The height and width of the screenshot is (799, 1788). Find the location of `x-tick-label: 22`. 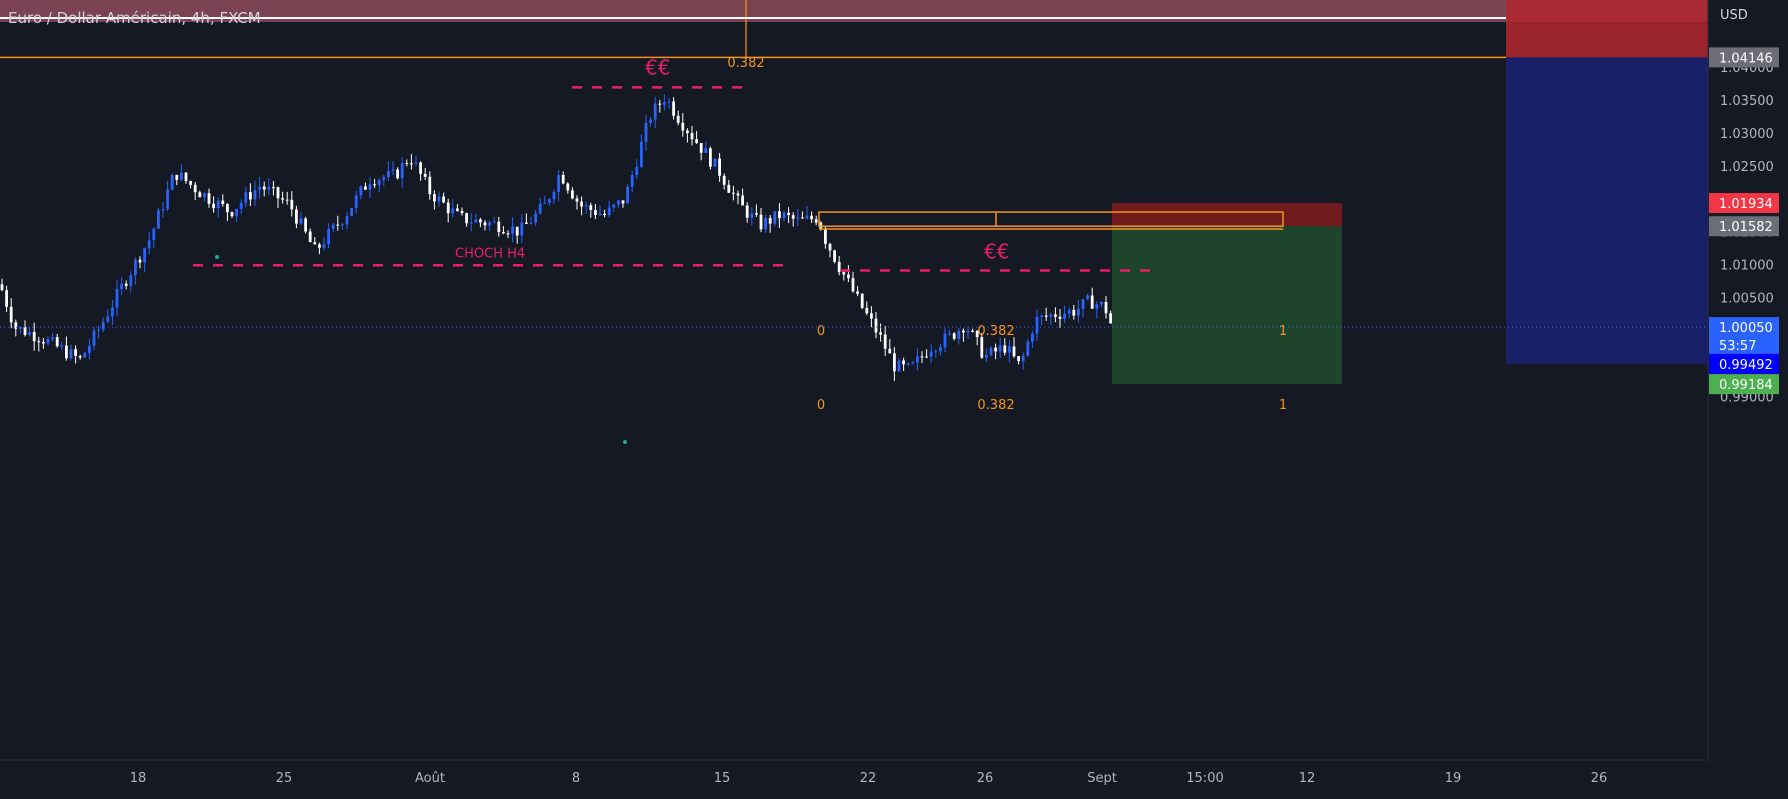

x-tick-label: 22 is located at coordinates (868, 778).